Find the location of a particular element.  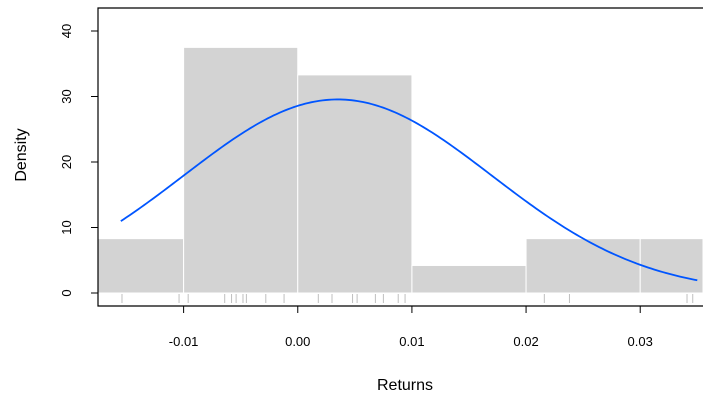

x-tick-label: 0.03 is located at coordinates (640, 341).